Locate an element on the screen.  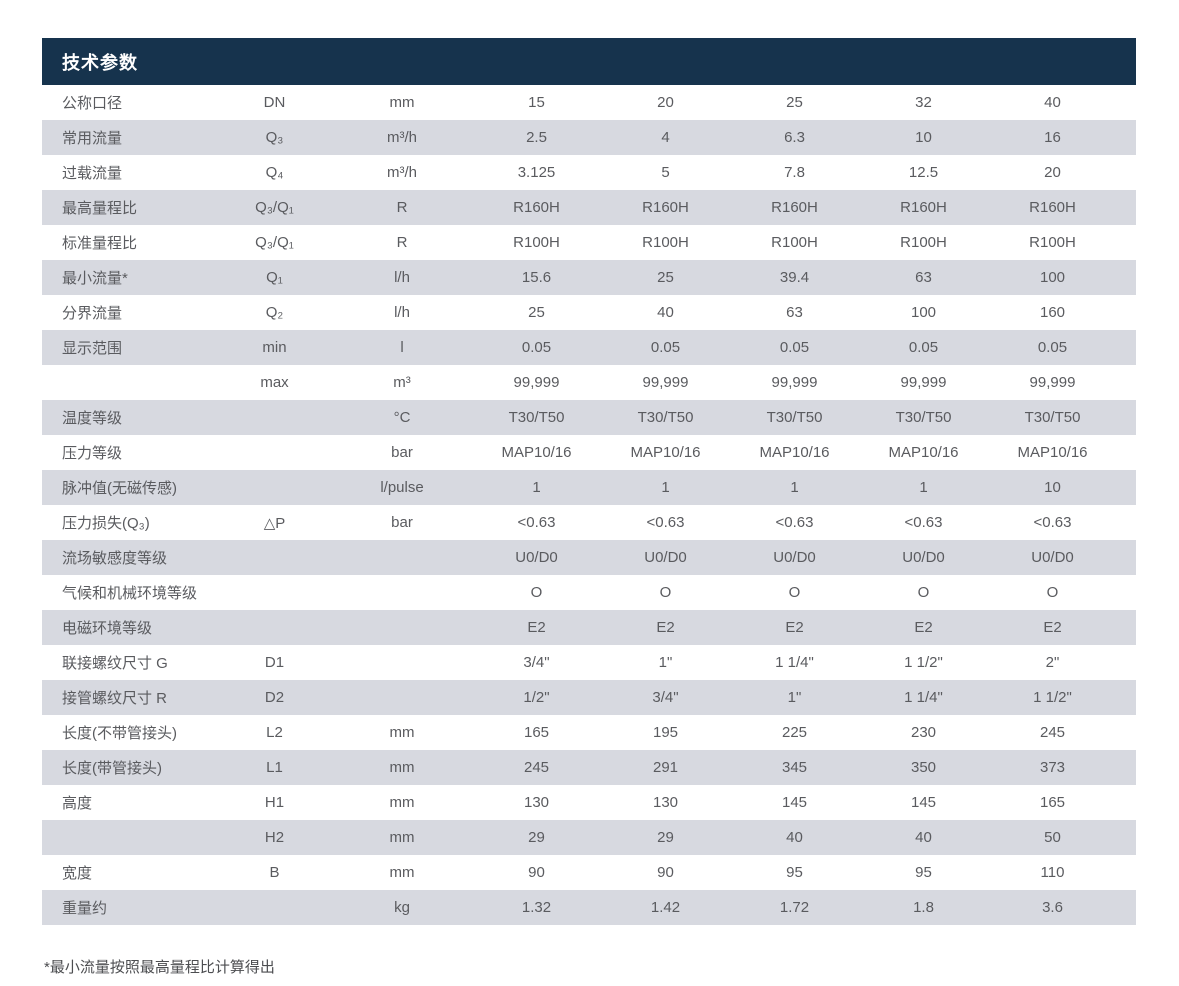
param-value: 3.125 is located at coordinates (536, 172).